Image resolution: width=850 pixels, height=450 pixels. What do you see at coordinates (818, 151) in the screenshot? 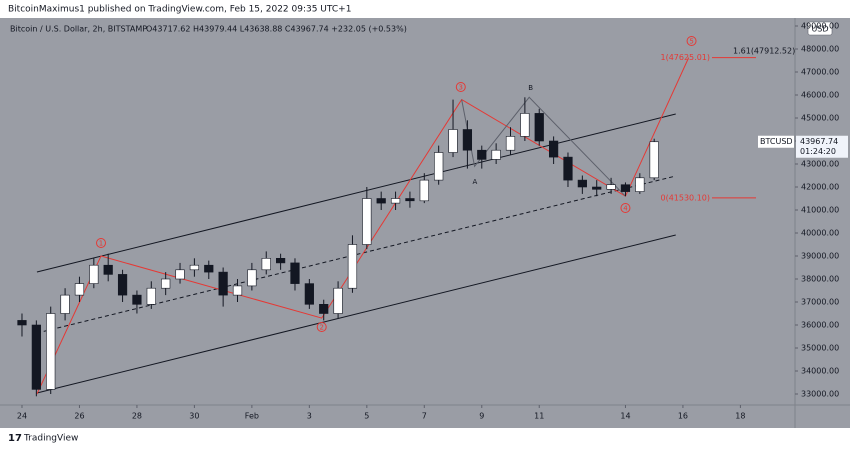
I see `countdown: 01:24:20` at bounding box center [818, 151].